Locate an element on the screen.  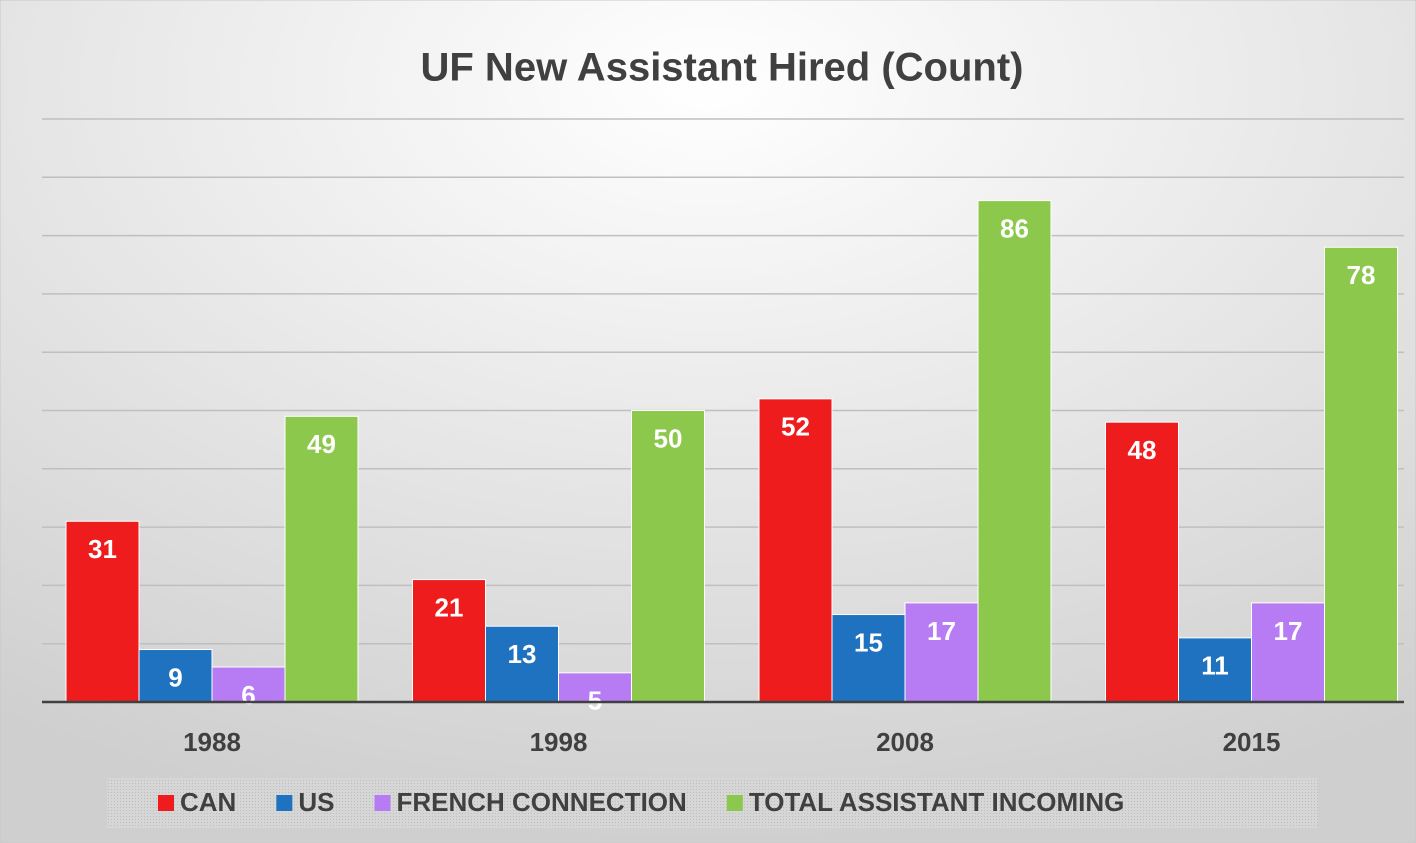
data-label: 86 is located at coordinates (1014, 228).